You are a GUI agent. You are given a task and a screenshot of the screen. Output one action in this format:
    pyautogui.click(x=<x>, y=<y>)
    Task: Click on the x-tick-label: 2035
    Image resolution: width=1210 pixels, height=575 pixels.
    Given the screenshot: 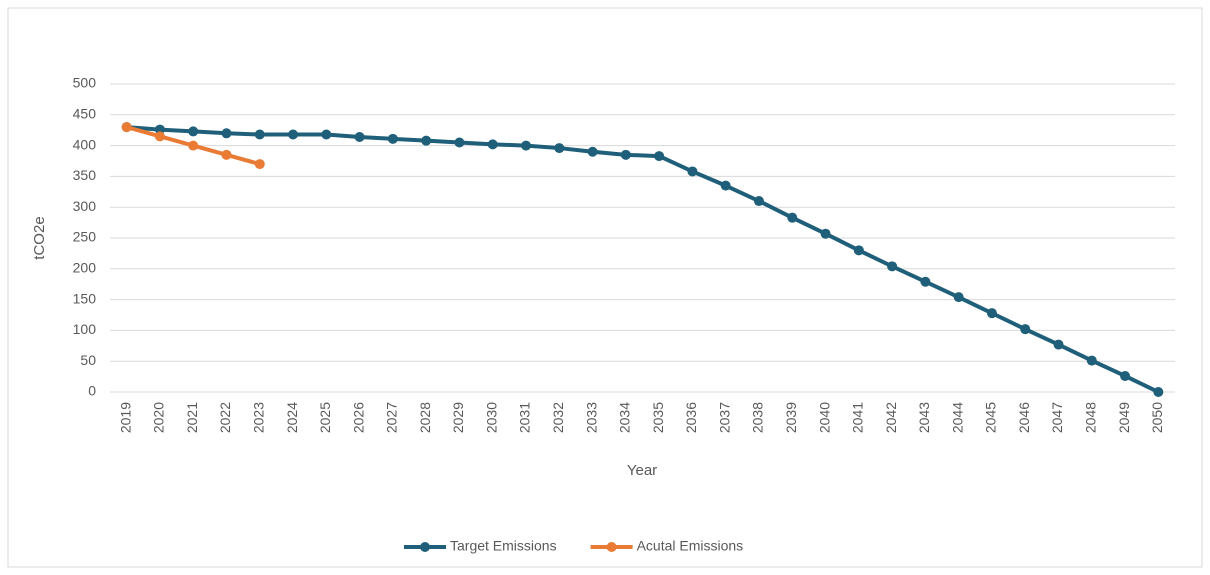 What is the action you would take?
    pyautogui.click(x=658, y=417)
    